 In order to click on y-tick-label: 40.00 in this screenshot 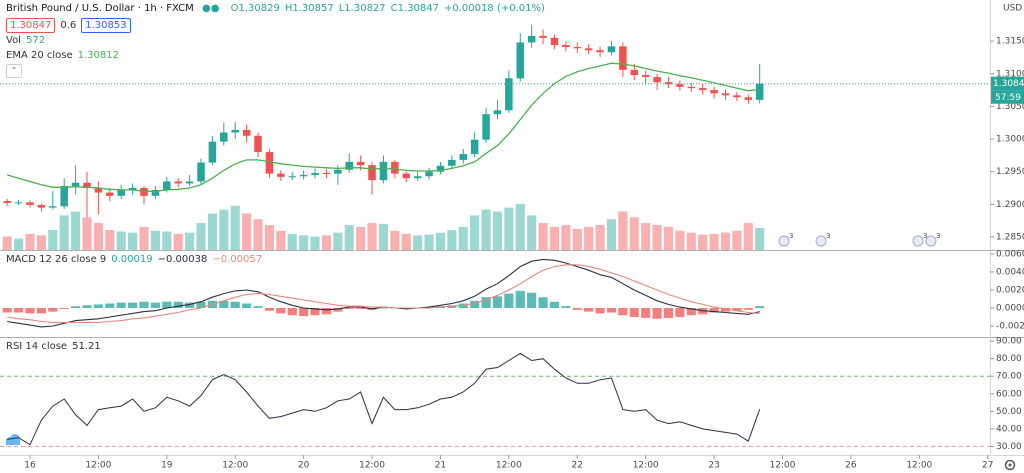, I will do `click(1009, 429)`.